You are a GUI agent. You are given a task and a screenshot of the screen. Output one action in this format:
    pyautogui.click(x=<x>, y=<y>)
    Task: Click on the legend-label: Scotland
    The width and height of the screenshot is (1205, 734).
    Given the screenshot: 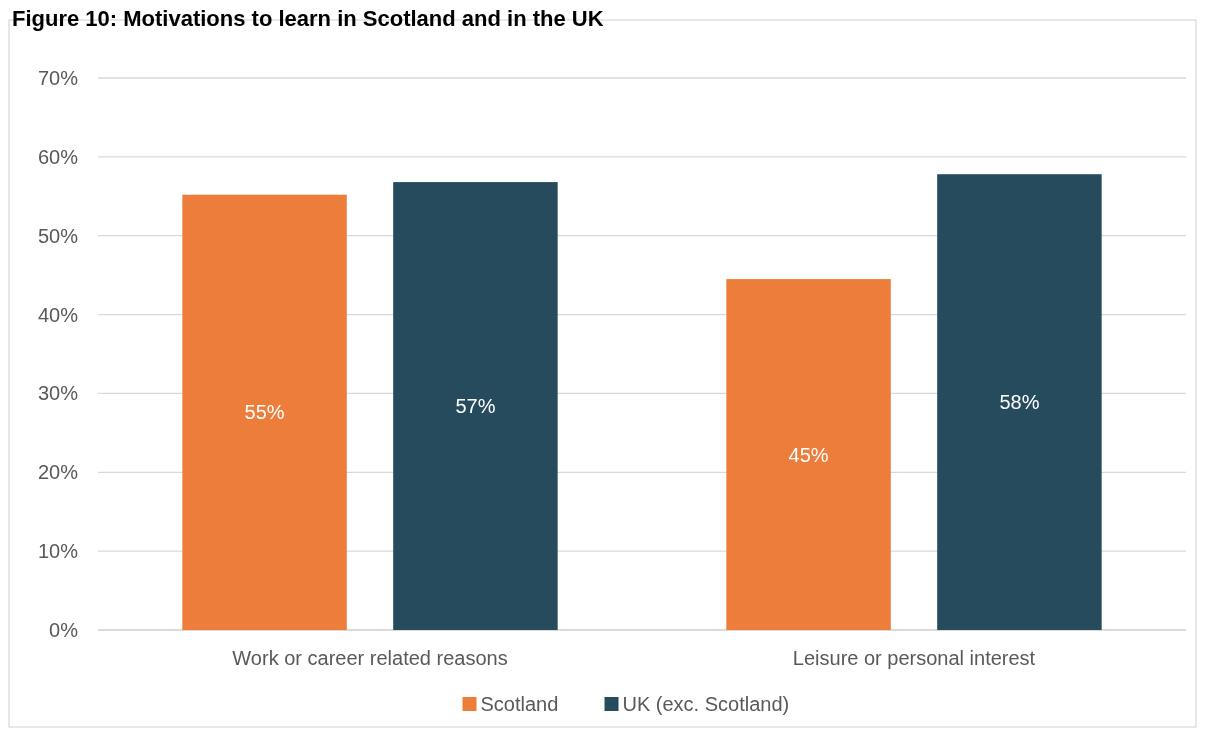 What is the action you would take?
    pyautogui.click(x=519, y=704)
    